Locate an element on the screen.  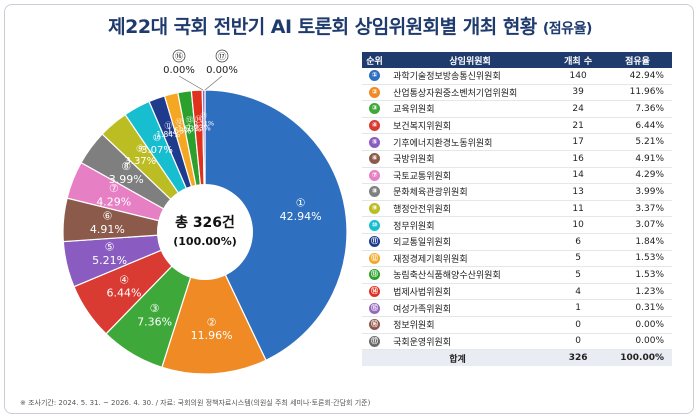
rank-cell: ⑨ is located at coordinates (375, 209).